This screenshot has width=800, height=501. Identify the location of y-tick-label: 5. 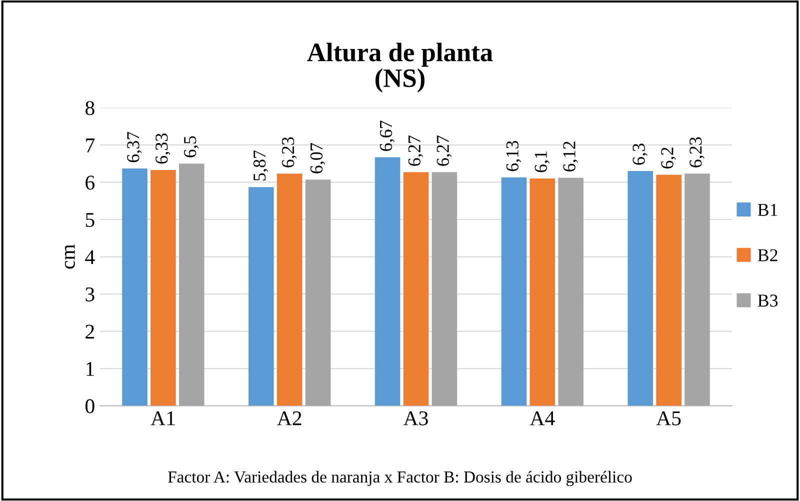
(90, 220).